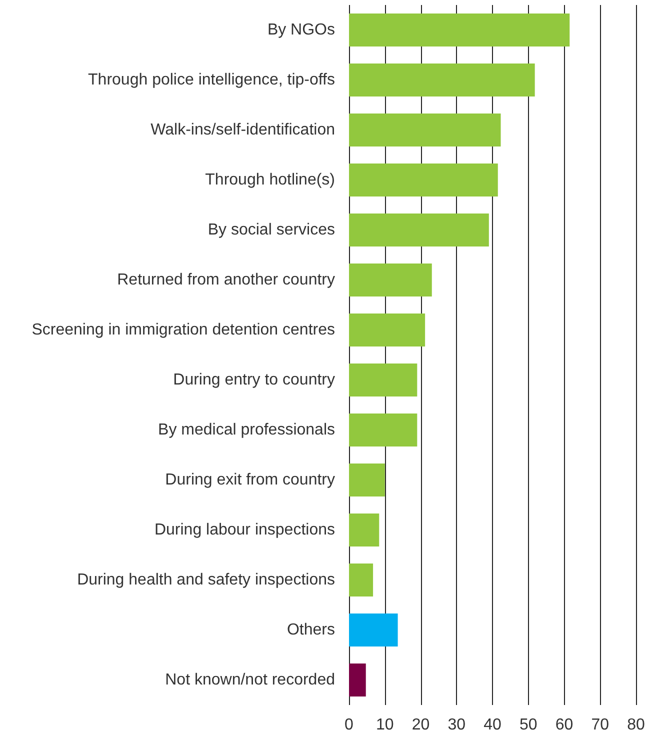 The image size is (660, 737). What do you see at coordinates (528, 725) in the screenshot?
I see `x-tick-label: 50` at bounding box center [528, 725].